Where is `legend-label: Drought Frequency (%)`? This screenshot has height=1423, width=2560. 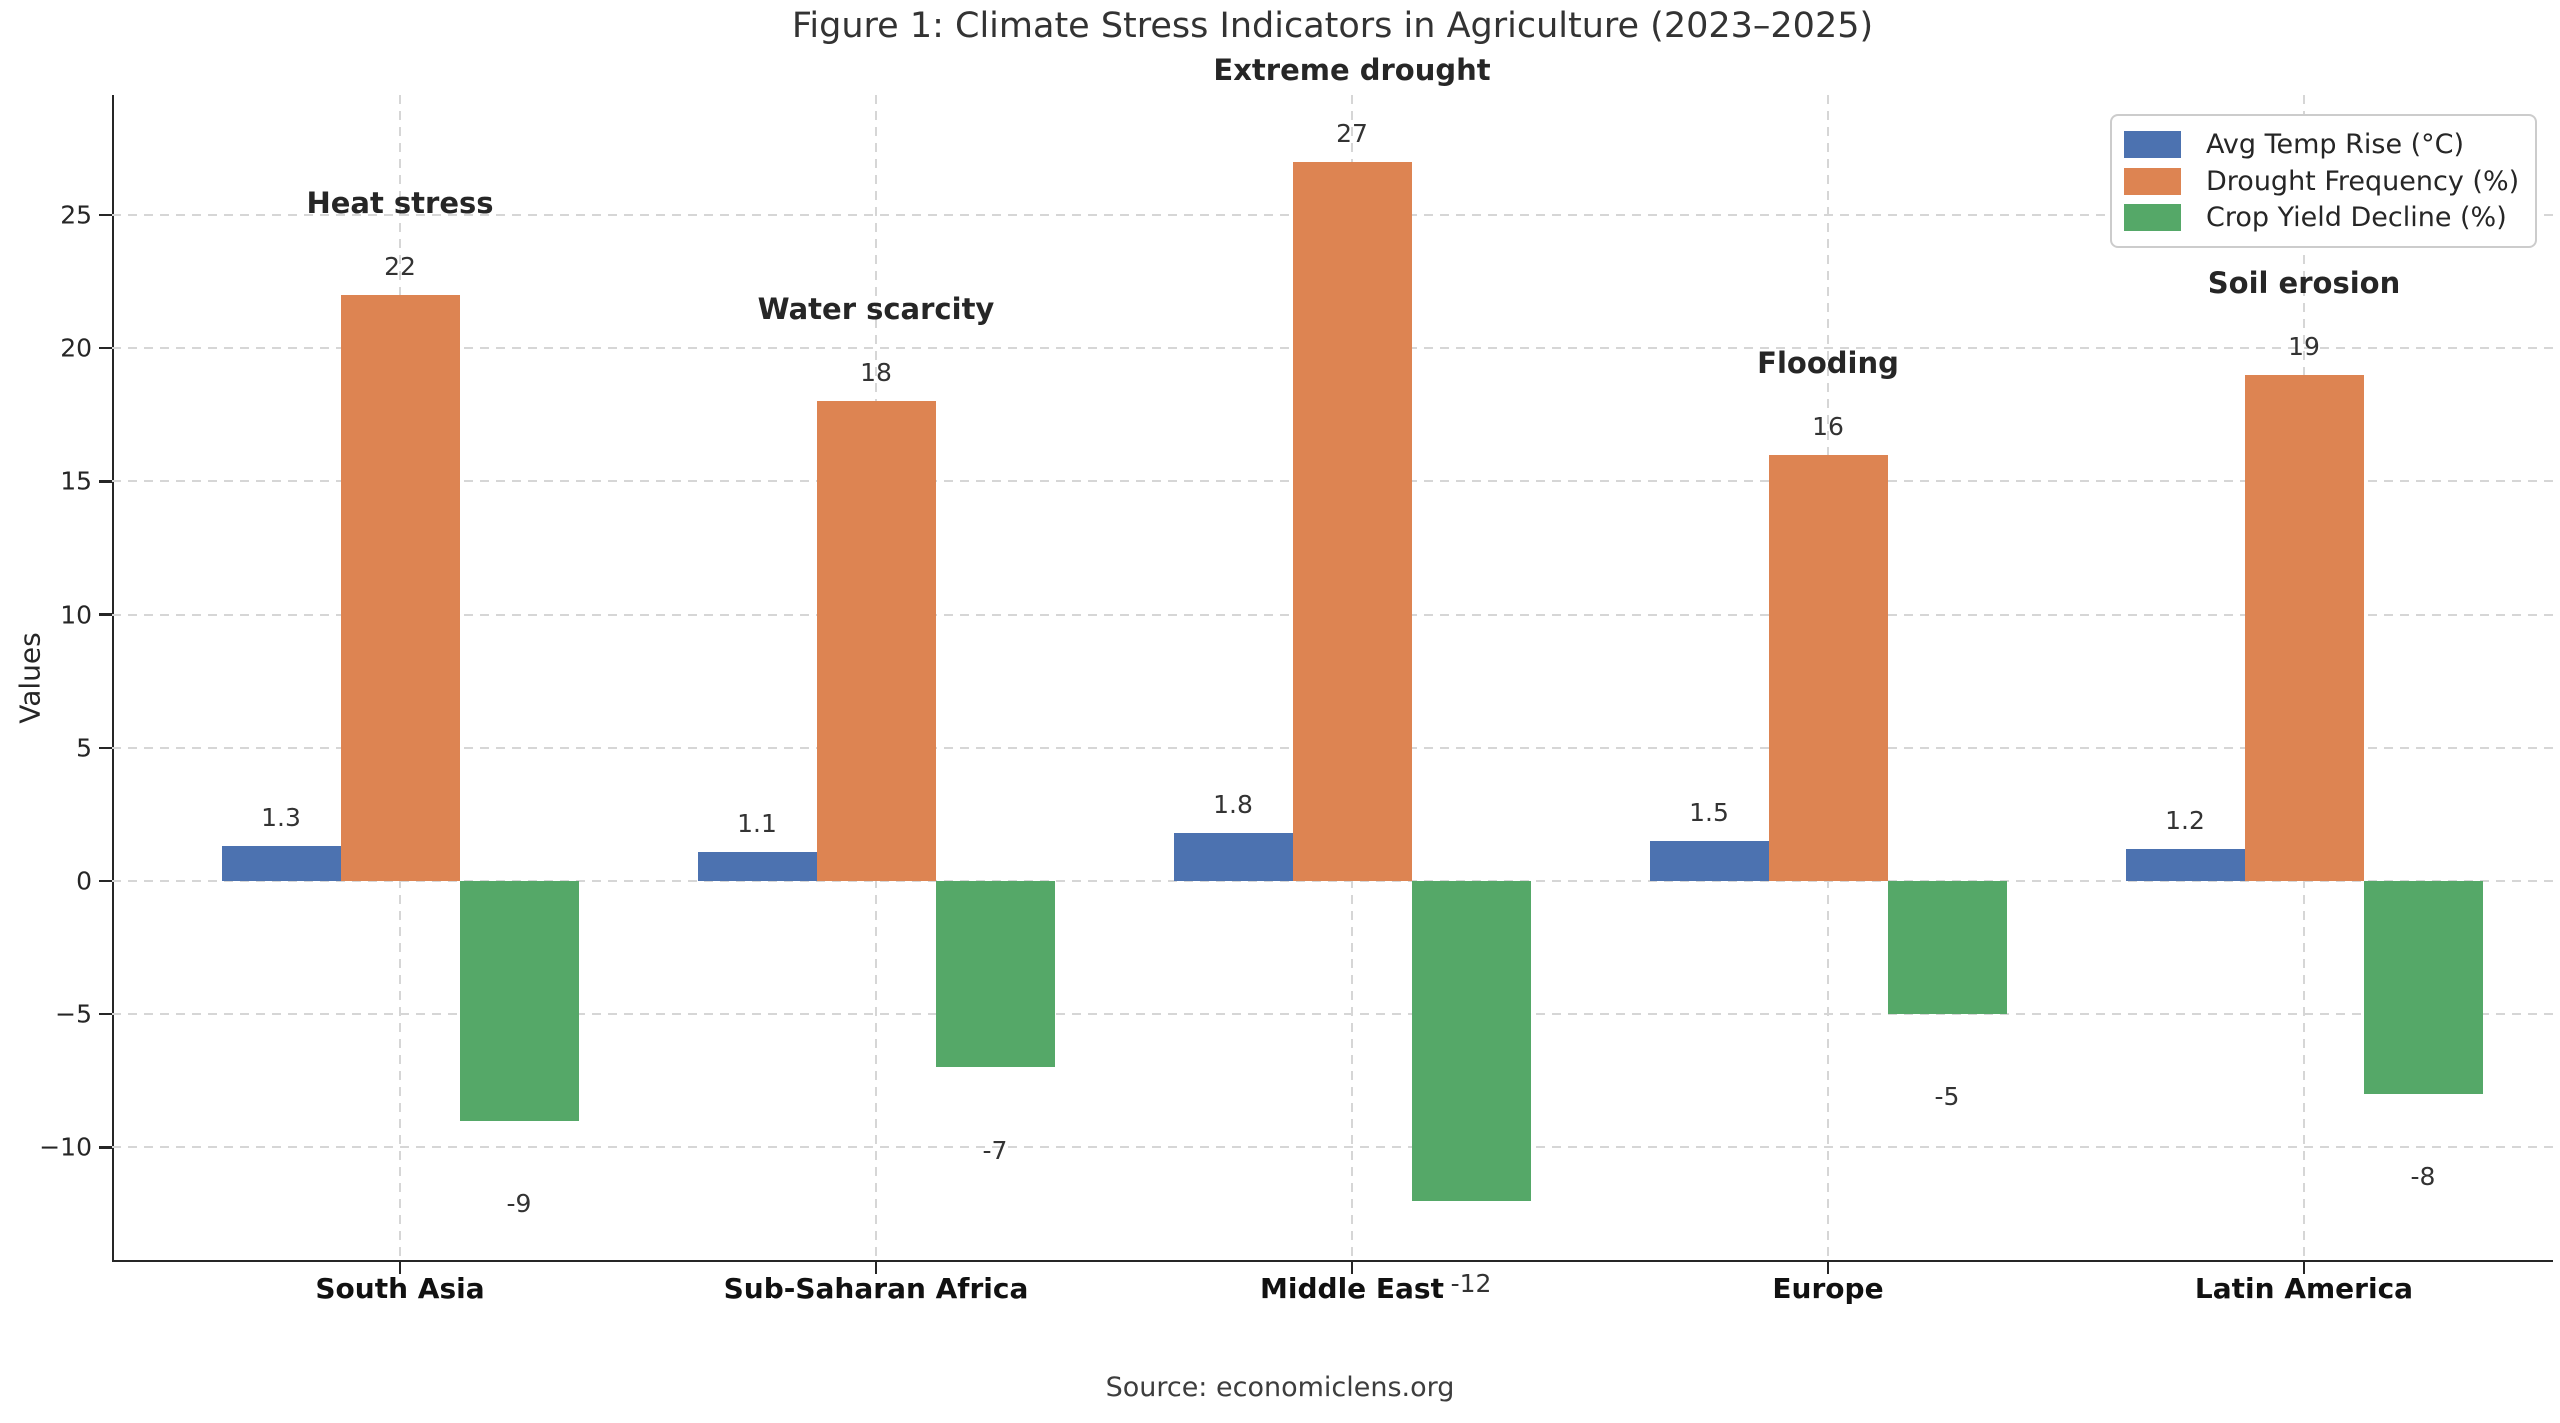 legend-label: Drought Frequency (%) is located at coordinates (2363, 181).